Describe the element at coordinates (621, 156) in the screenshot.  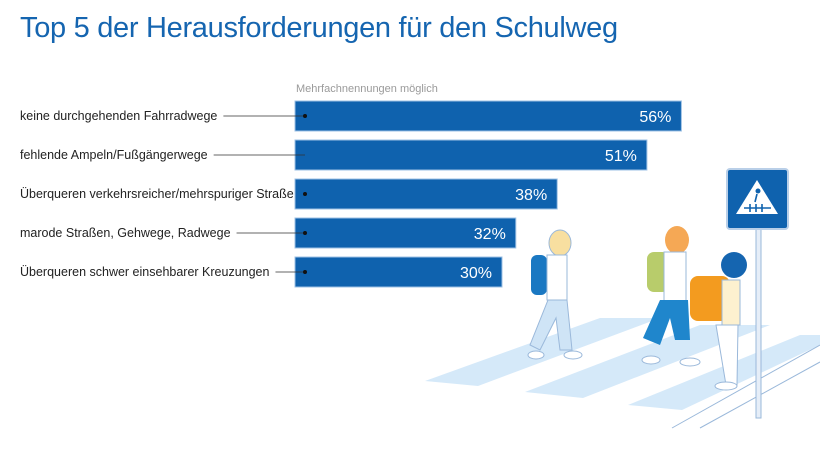
I see `value-label: 51%` at that location.